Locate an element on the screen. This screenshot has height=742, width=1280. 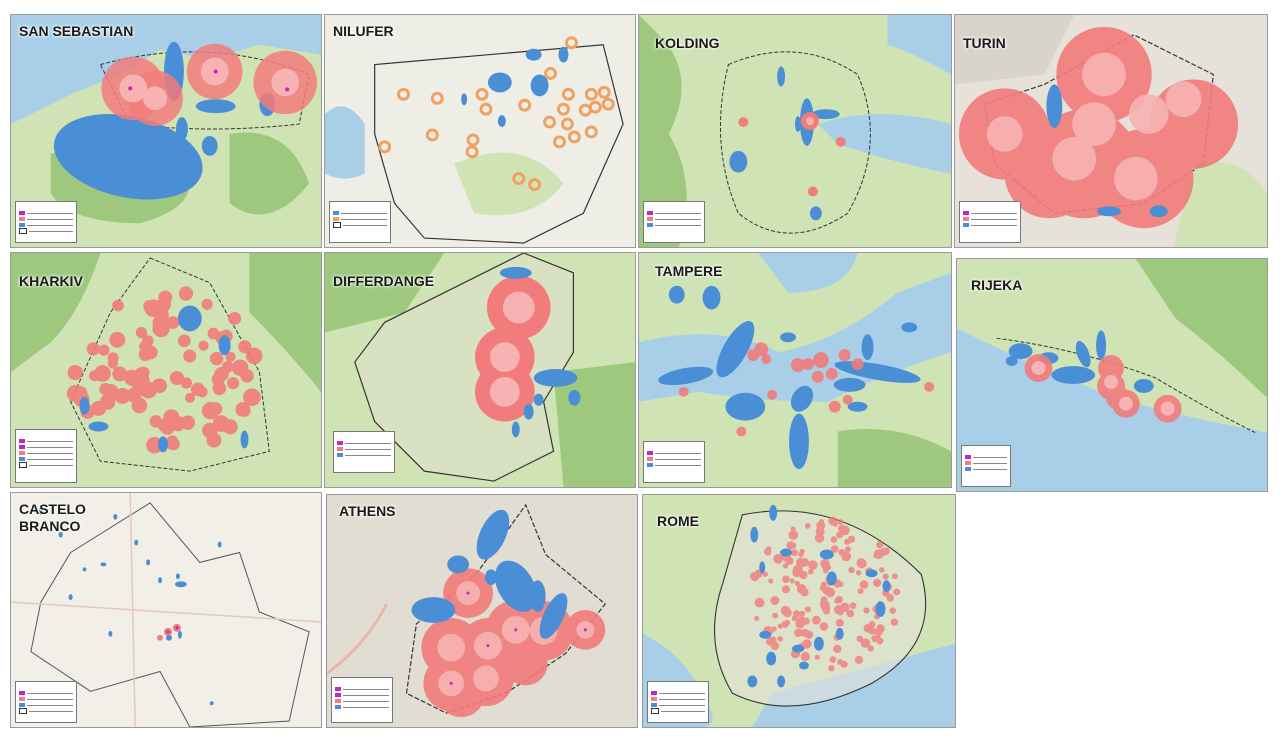
city-label: KOLDING is located at coordinates (687, 43).